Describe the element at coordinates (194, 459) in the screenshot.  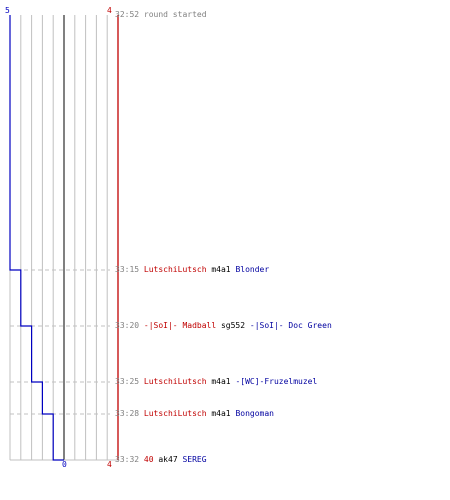
I see `victim-name: SEREG` at that location.